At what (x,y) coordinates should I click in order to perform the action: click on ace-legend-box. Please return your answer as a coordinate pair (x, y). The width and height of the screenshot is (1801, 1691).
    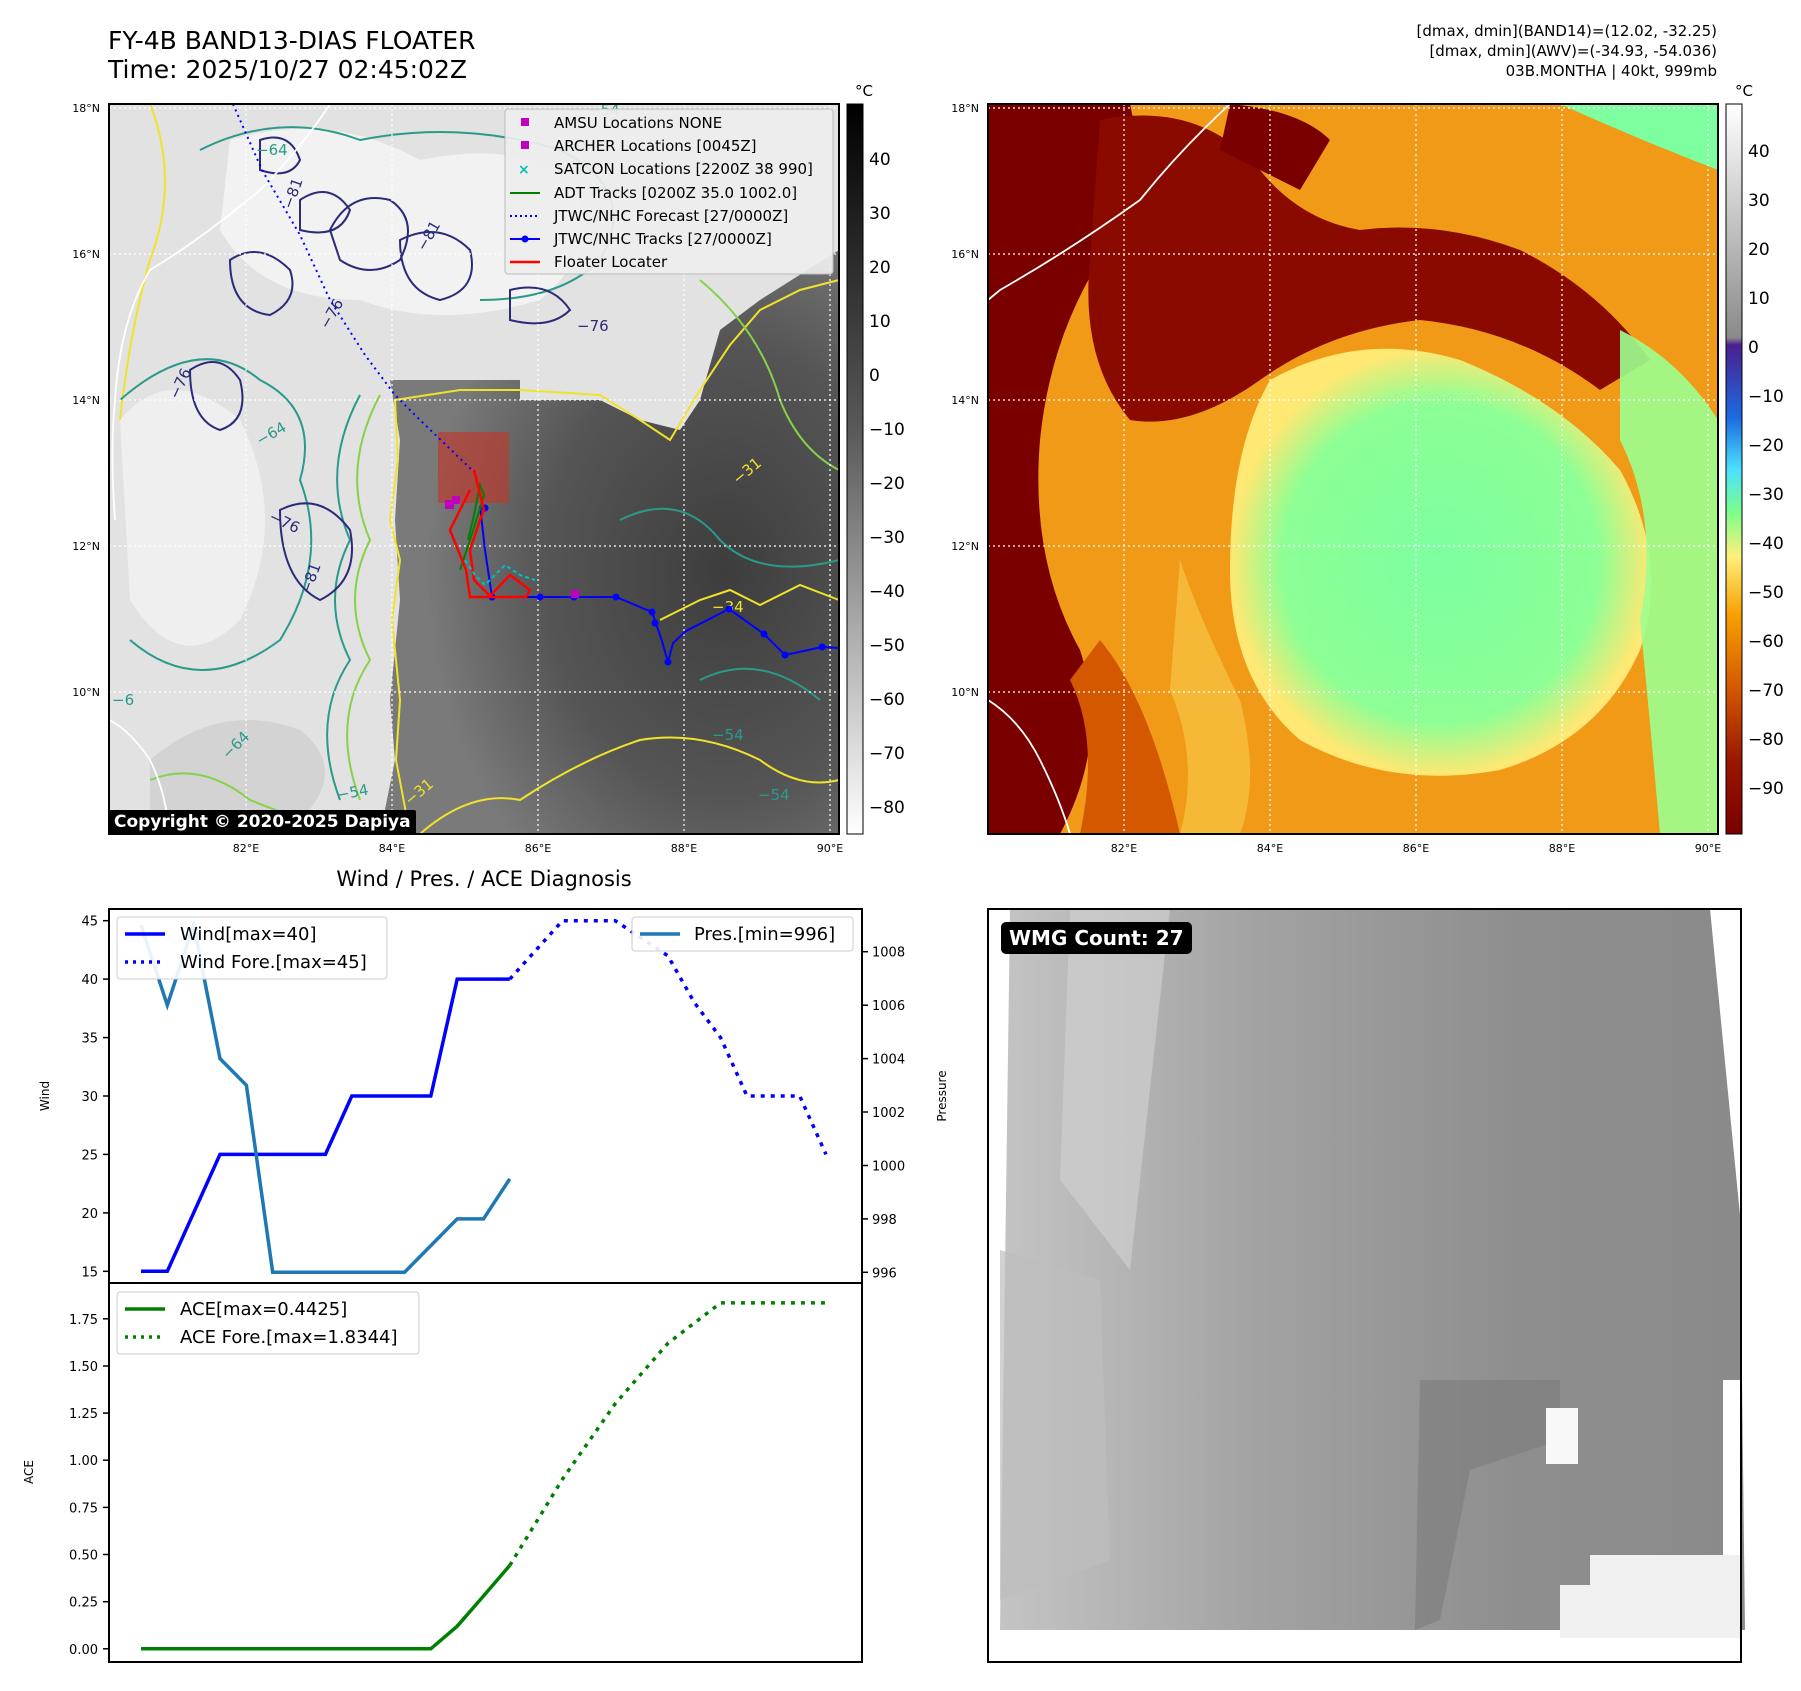
    Looking at the image, I should click on (268, 1323).